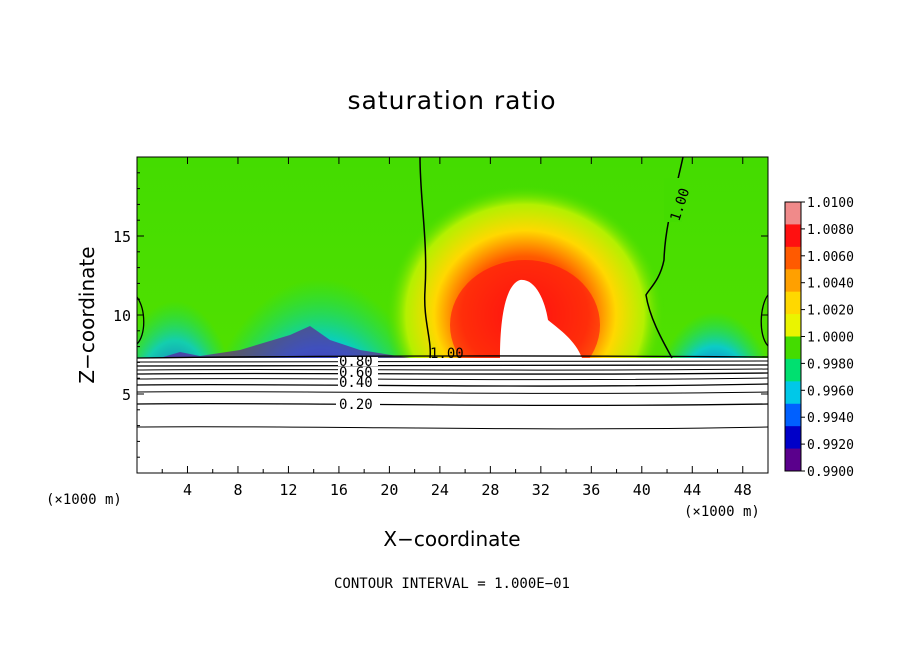 The width and height of the screenshot is (904, 654). What do you see at coordinates (451, 539) in the screenshot?
I see `x-axis-label: X−coordinate` at bounding box center [451, 539].